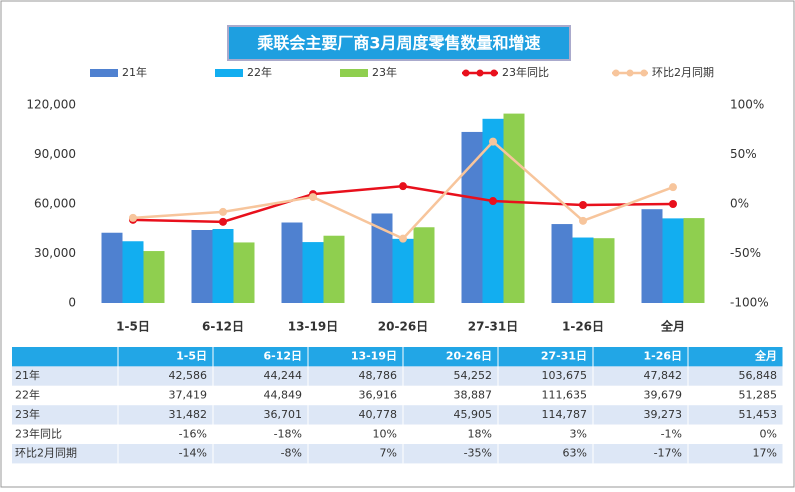 The width and height of the screenshot is (795, 492). I want to click on y2-tick-label: -100%, so click(749, 303).